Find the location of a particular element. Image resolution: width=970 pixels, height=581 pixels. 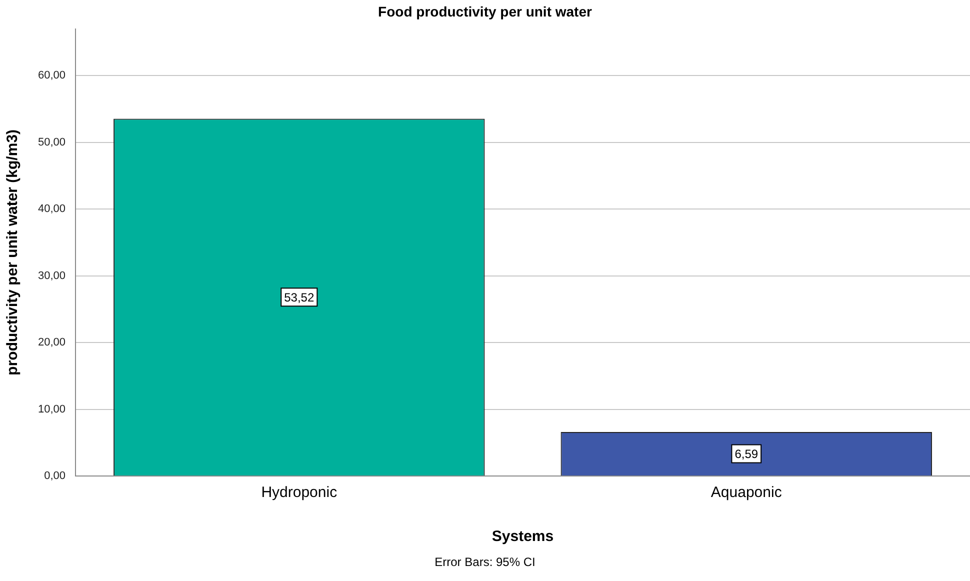

y-tick-label: 40,00 is located at coordinates (52, 209).